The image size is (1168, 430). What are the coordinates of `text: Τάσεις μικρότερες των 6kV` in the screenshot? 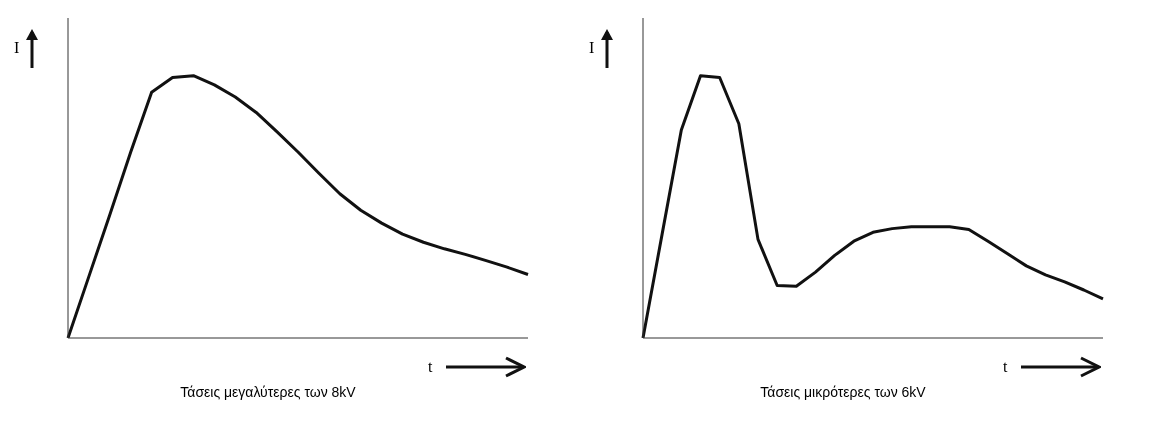 It's located at (843, 392).